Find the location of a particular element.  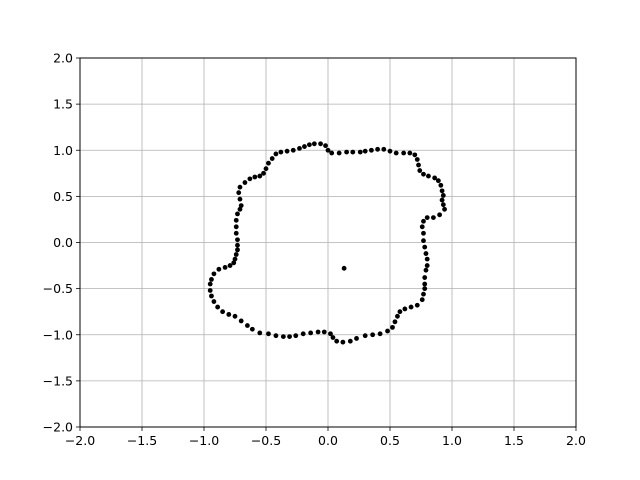

y-tick-label: 0.0 is located at coordinates (63, 242).